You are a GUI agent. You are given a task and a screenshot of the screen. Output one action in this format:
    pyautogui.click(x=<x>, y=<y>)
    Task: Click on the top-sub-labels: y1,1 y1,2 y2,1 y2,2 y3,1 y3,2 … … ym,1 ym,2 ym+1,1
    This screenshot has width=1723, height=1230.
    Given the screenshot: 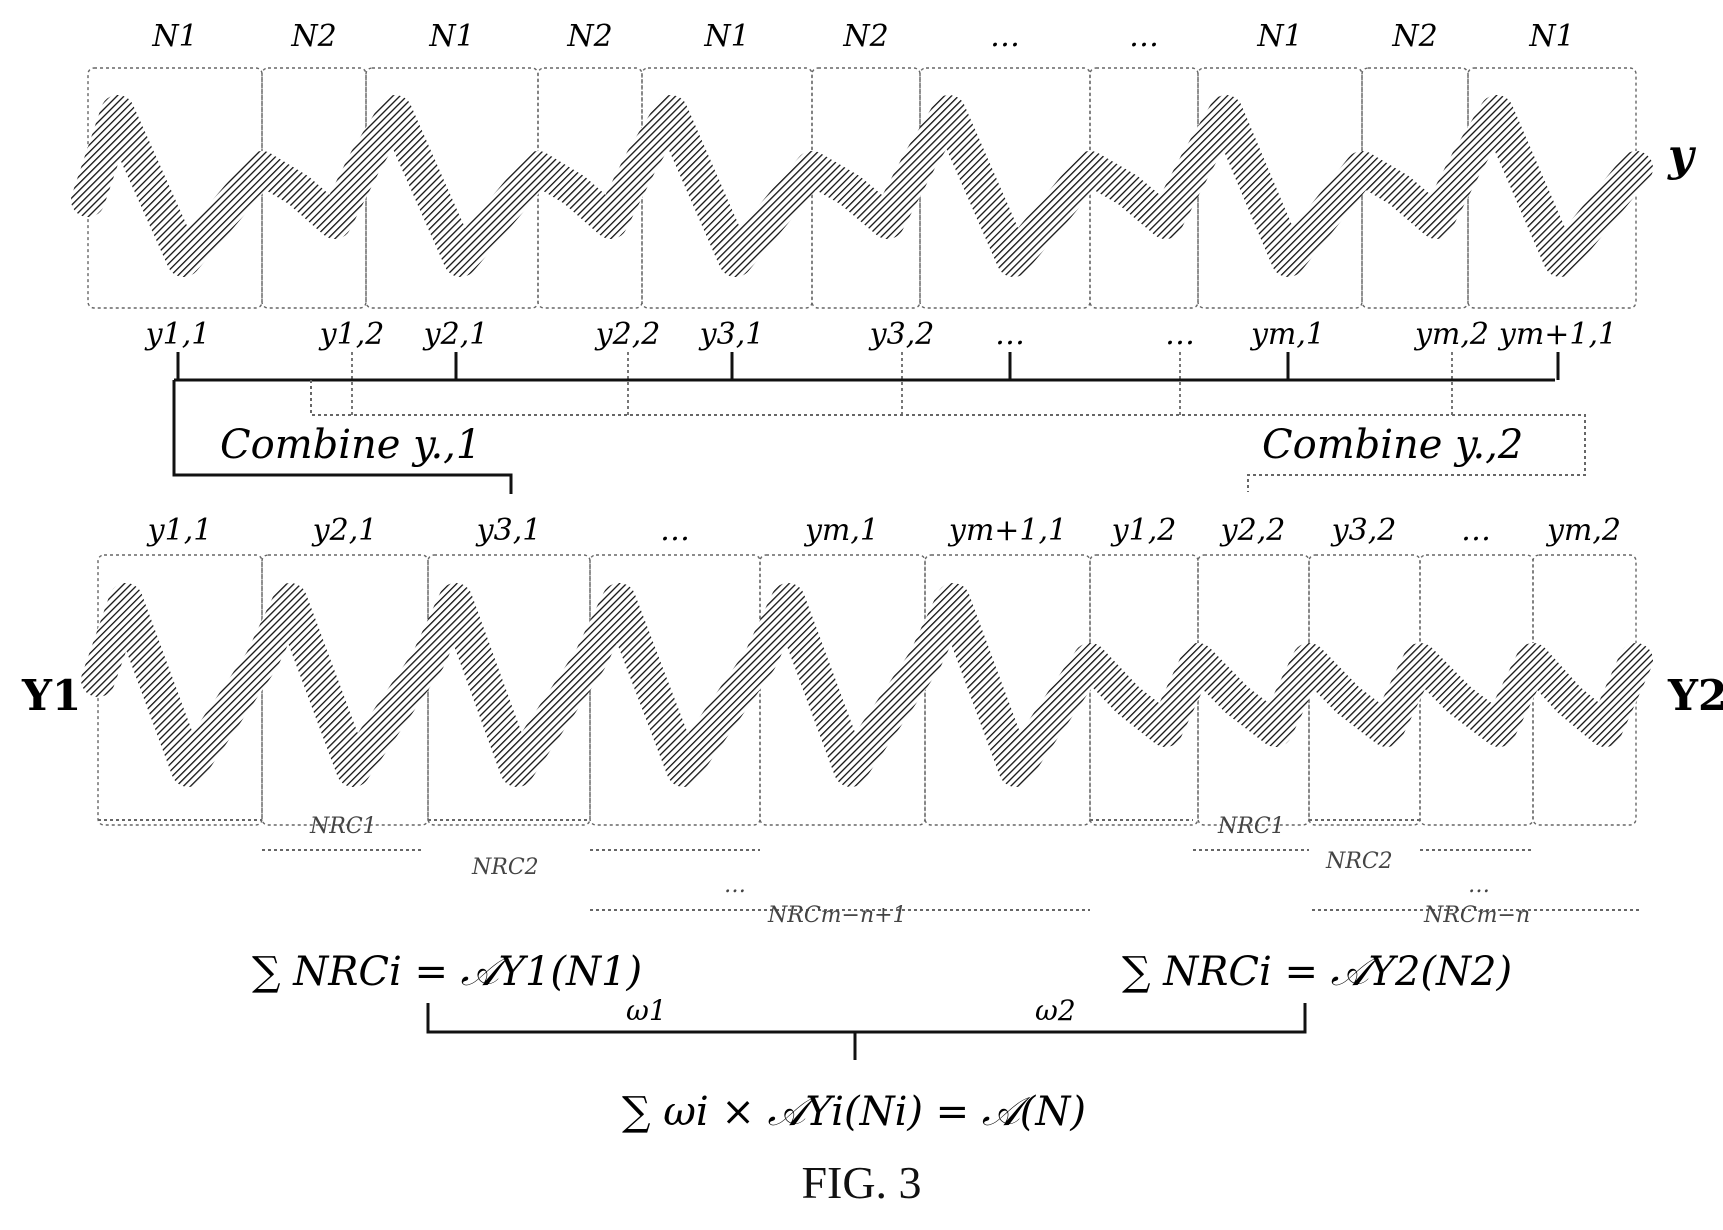 What is the action you would take?
    pyautogui.click(x=880, y=334)
    